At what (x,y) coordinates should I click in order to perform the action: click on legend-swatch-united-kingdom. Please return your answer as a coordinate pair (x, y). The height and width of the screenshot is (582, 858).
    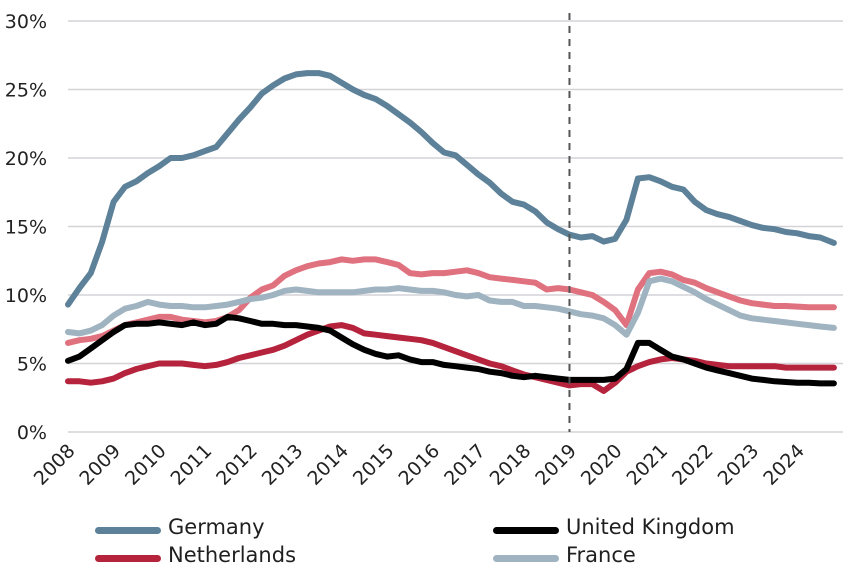
    Looking at the image, I should click on (526, 530).